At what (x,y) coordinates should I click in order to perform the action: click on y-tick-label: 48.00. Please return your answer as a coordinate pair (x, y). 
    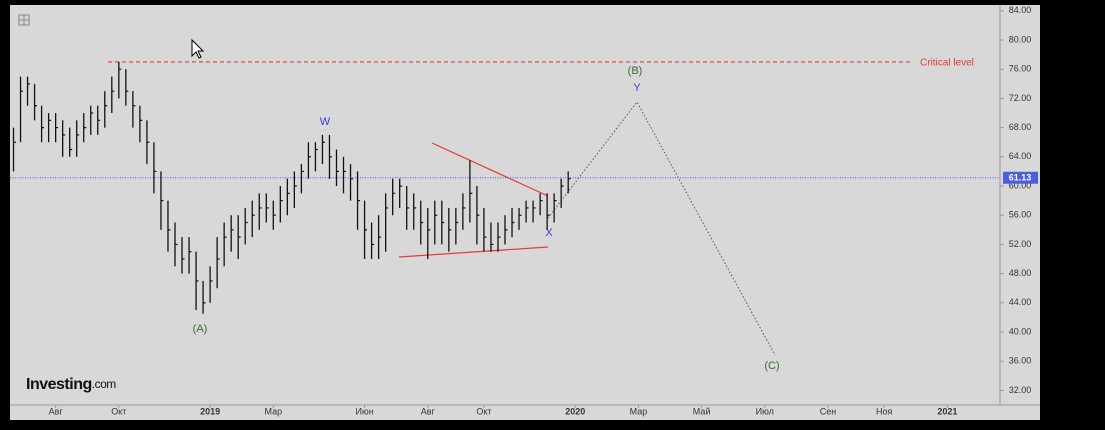
    Looking at the image, I should click on (1020, 273).